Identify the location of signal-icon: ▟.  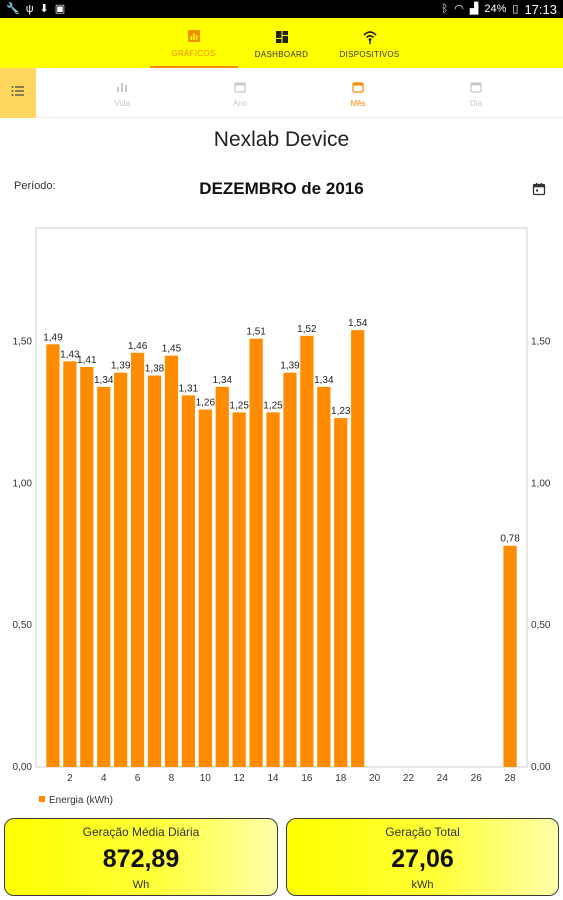
(474, 9).